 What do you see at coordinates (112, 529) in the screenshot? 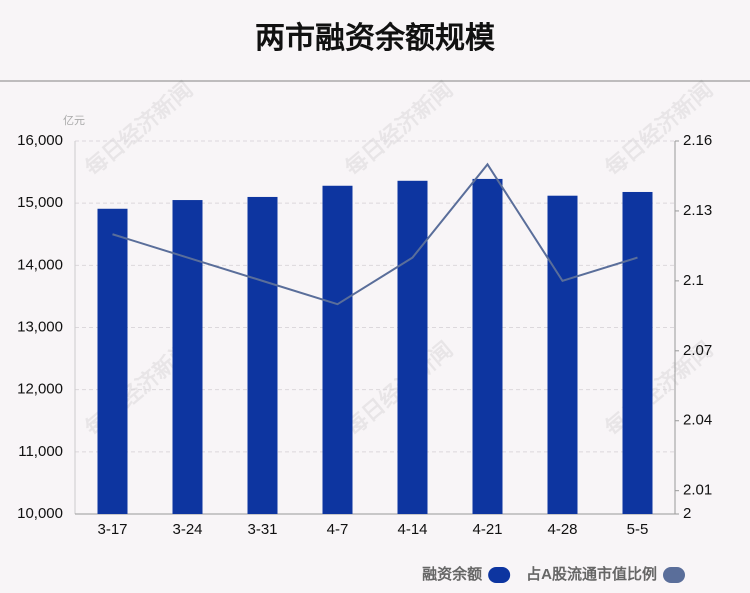
I see `x-tick-label: 3-17` at bounding box center [112, 529].